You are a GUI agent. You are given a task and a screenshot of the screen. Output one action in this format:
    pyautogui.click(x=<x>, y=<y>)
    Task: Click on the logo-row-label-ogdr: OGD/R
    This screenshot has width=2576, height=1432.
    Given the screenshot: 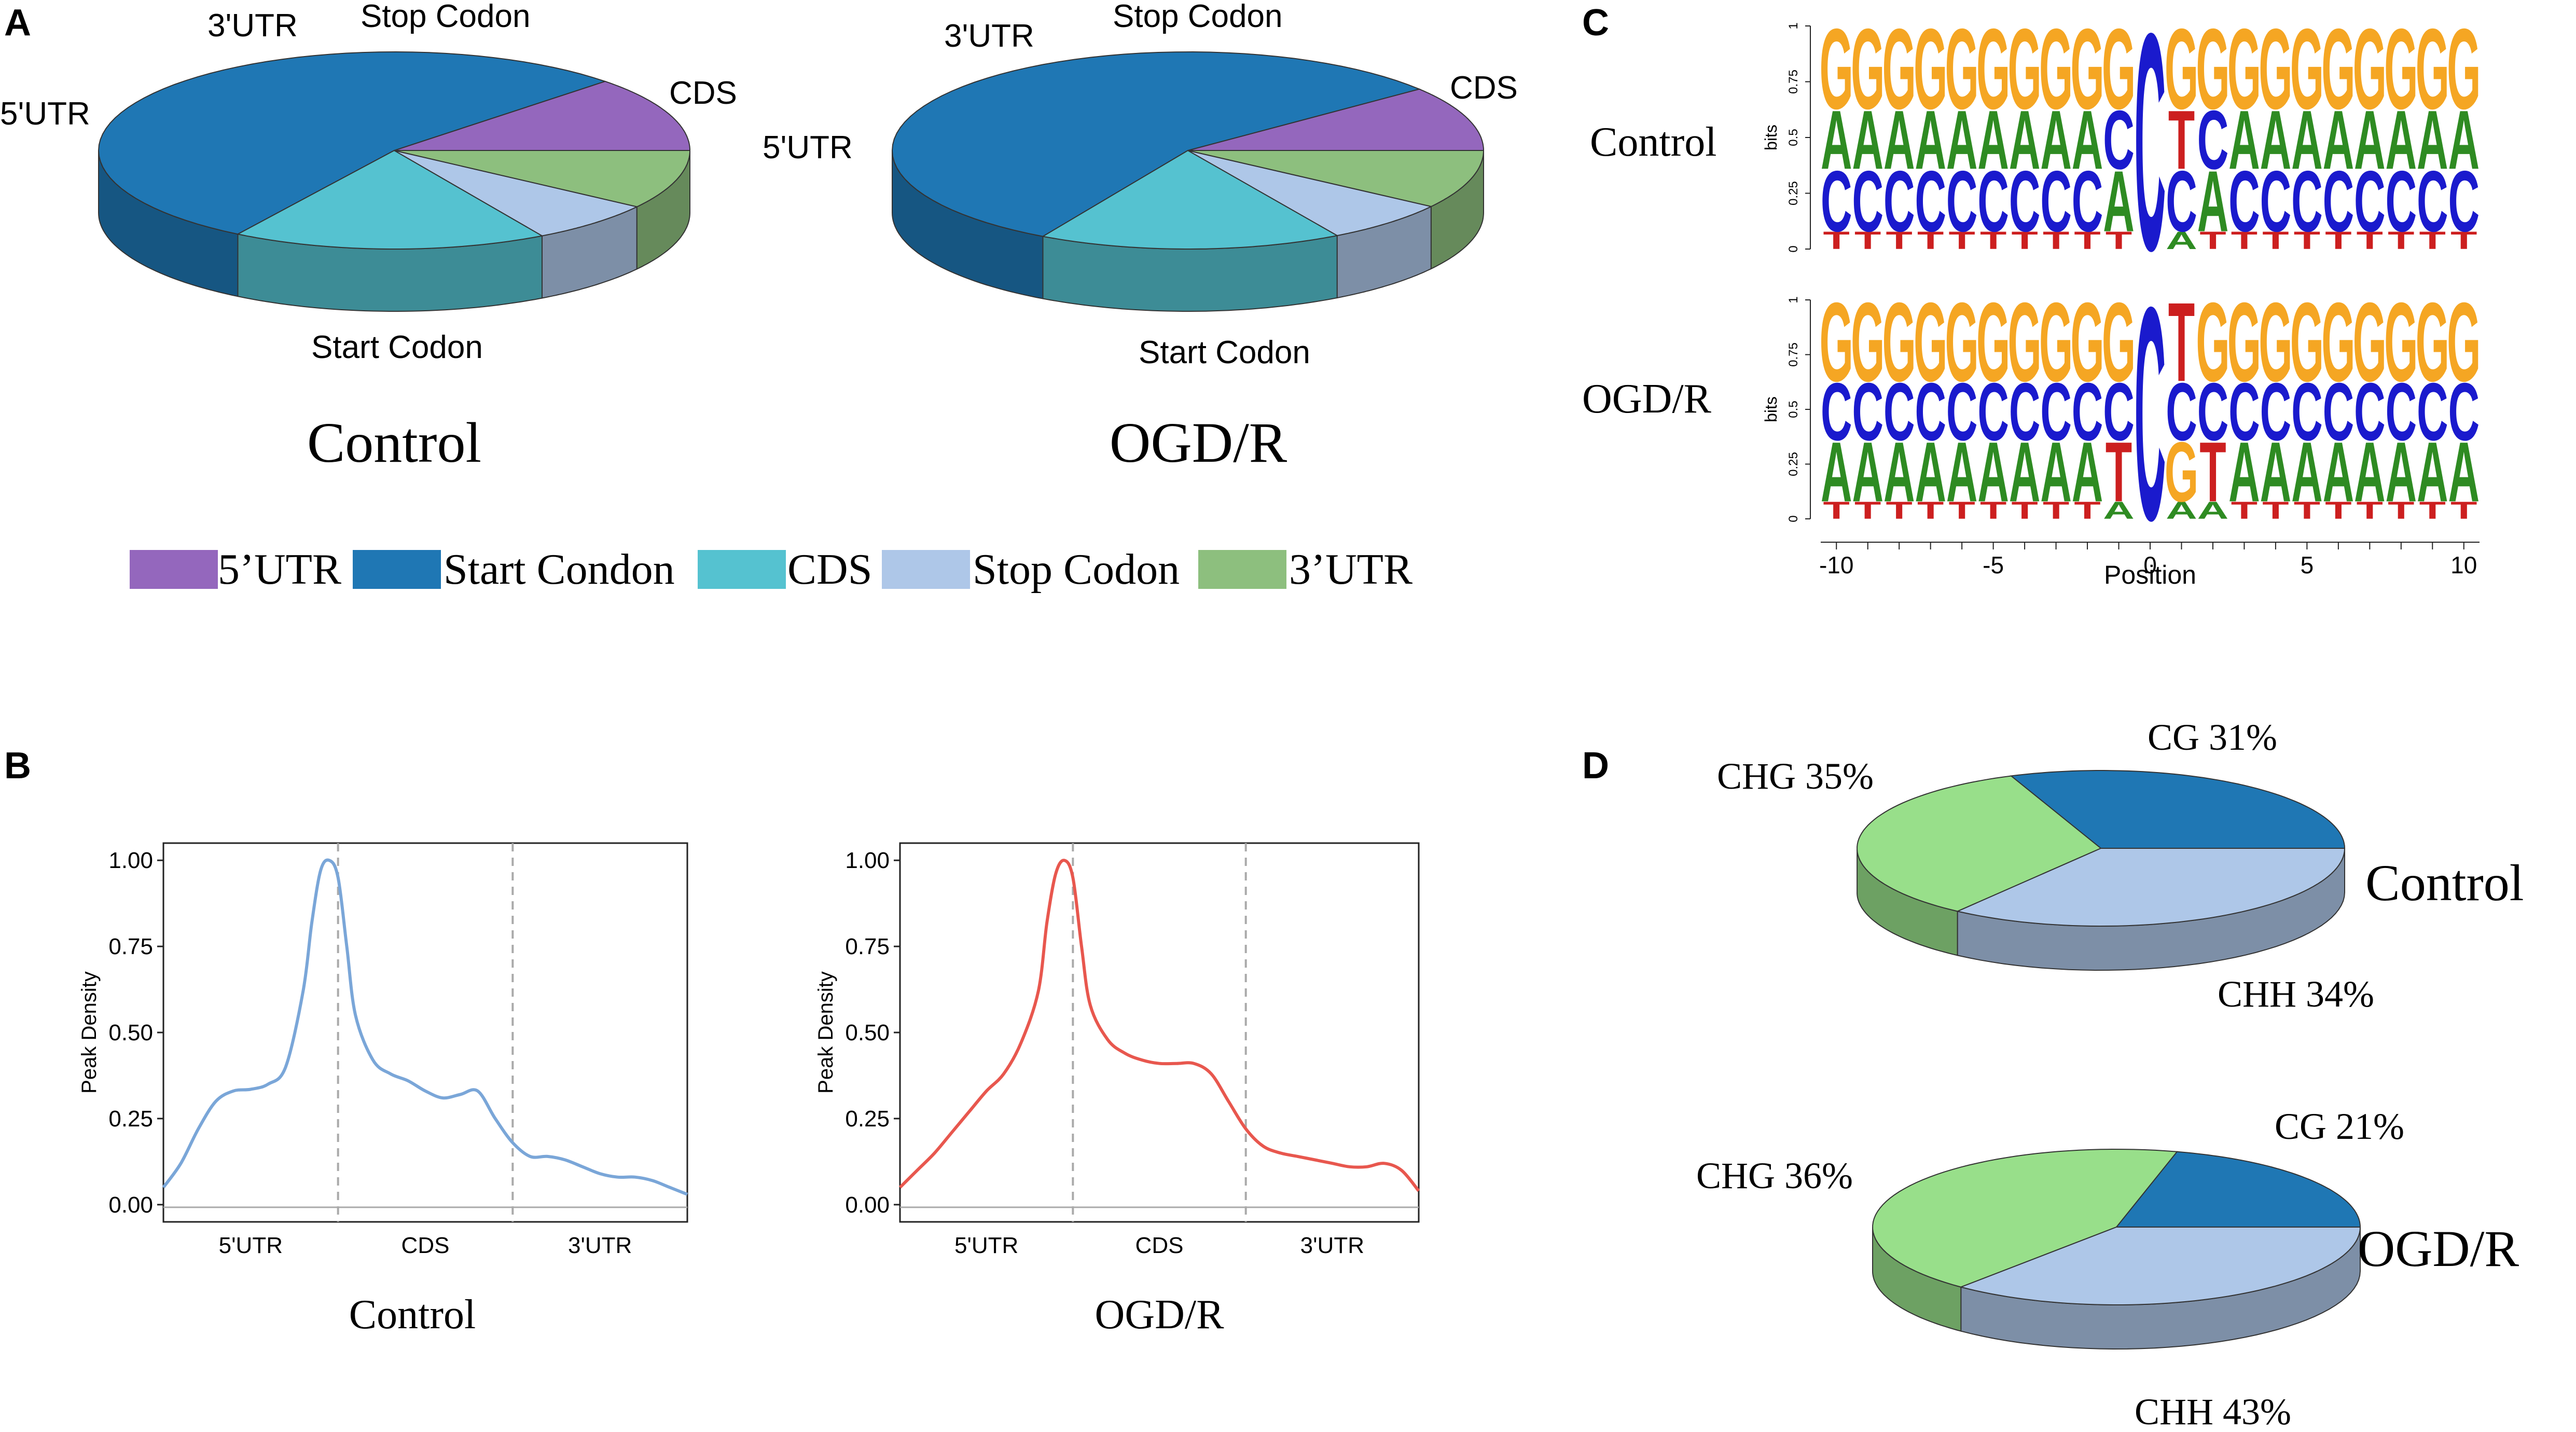 What is the action you would take?
    pyautogui.click(x=1647, y=399)
    